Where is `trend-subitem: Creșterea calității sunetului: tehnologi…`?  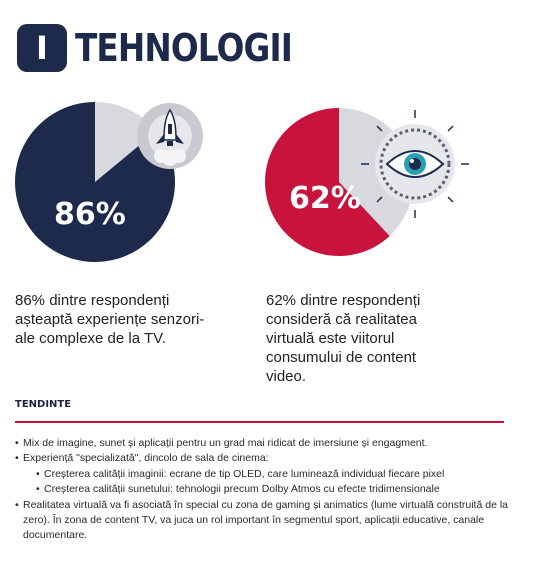 trend-subitem: Creșterea calității sunetului: tehnologi… is located at coordinates (270, 490).